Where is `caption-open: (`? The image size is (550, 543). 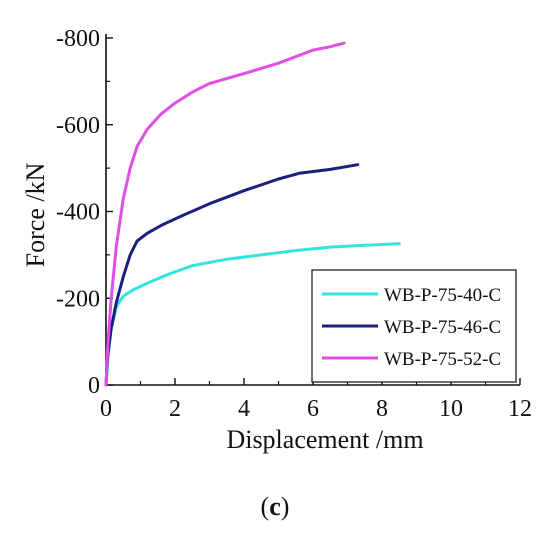
caption-open: ( is located at coordinates (265, 506).